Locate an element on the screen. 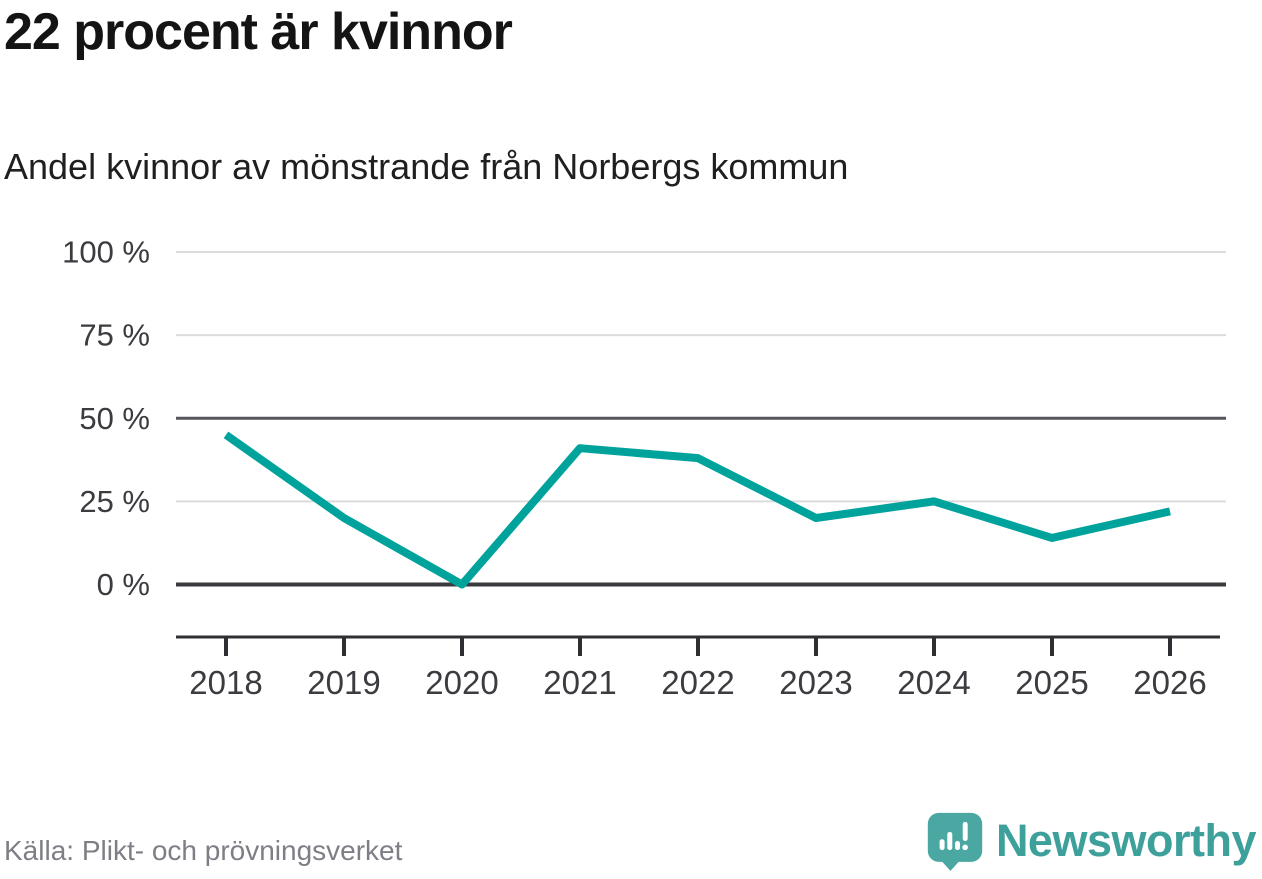  source-note: Källa: Plikt- och prövningsverket is located at coordinates (203, 850).